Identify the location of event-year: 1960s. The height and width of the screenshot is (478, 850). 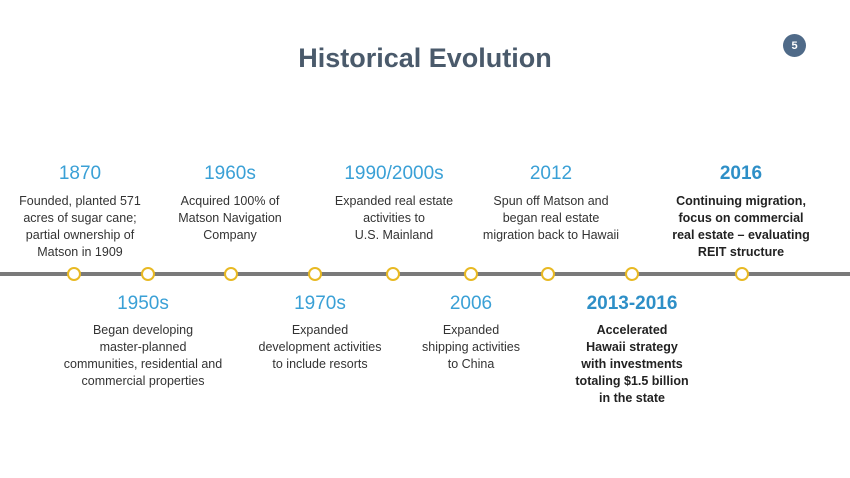
(230, 173).